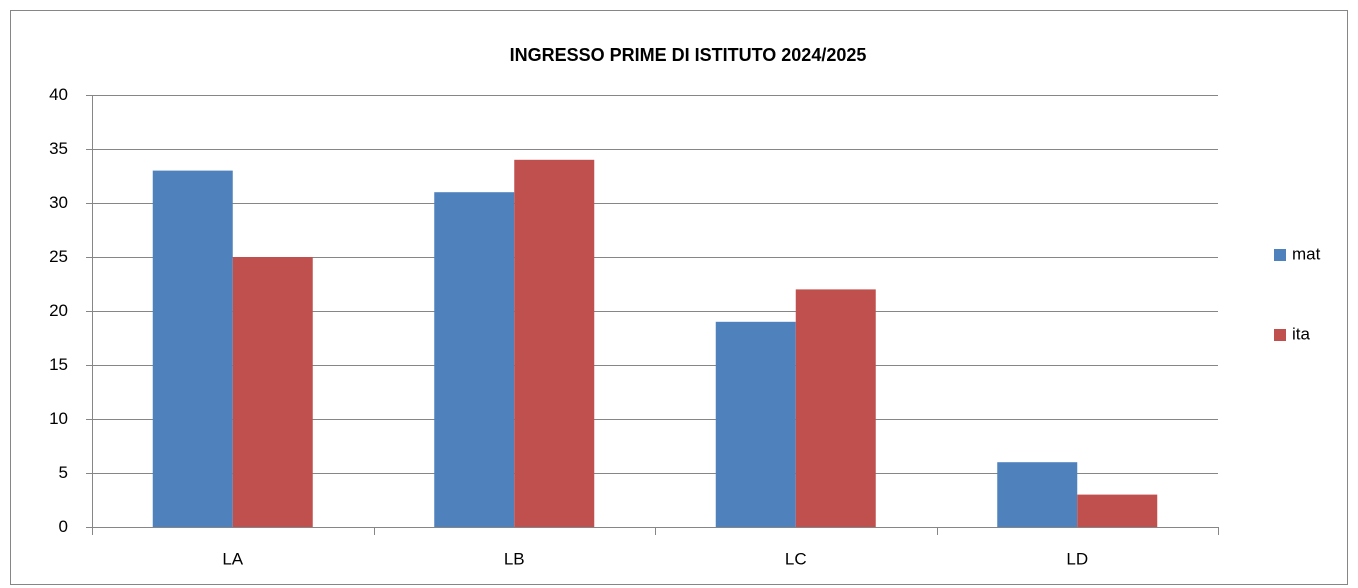 This screenshot has height=588, width=1358. What do you see at coordinates (63, 526) in the screenshot?
I see `y-tick-label: 0` at bounding box center [63, 526].